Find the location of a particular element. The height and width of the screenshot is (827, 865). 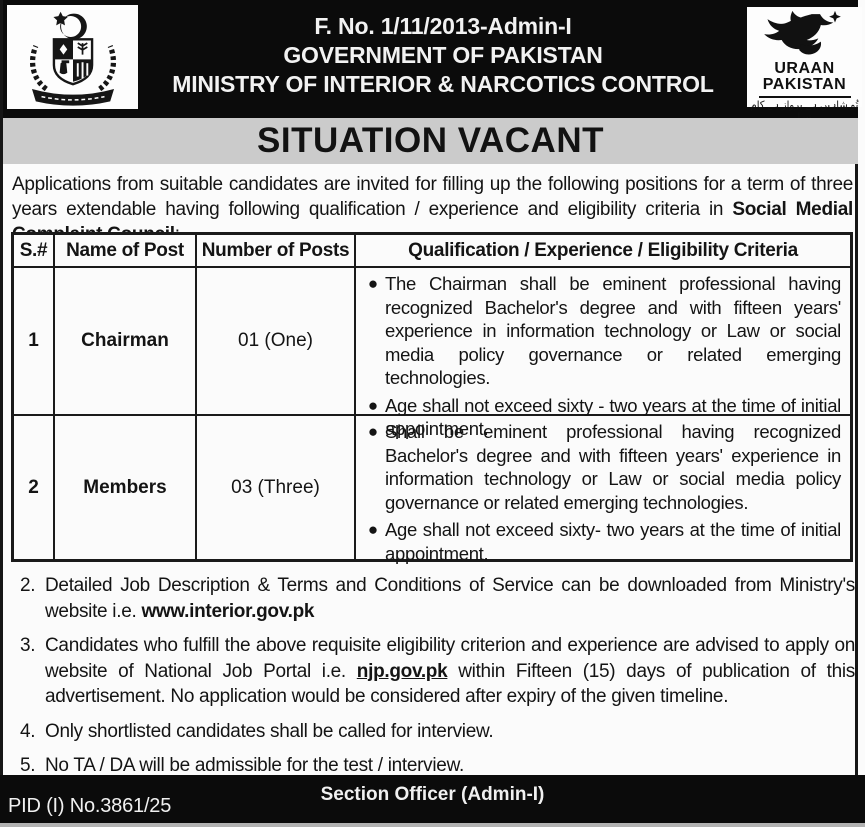

row-chairman-post: Chairman is located at coordinates (126, 342).